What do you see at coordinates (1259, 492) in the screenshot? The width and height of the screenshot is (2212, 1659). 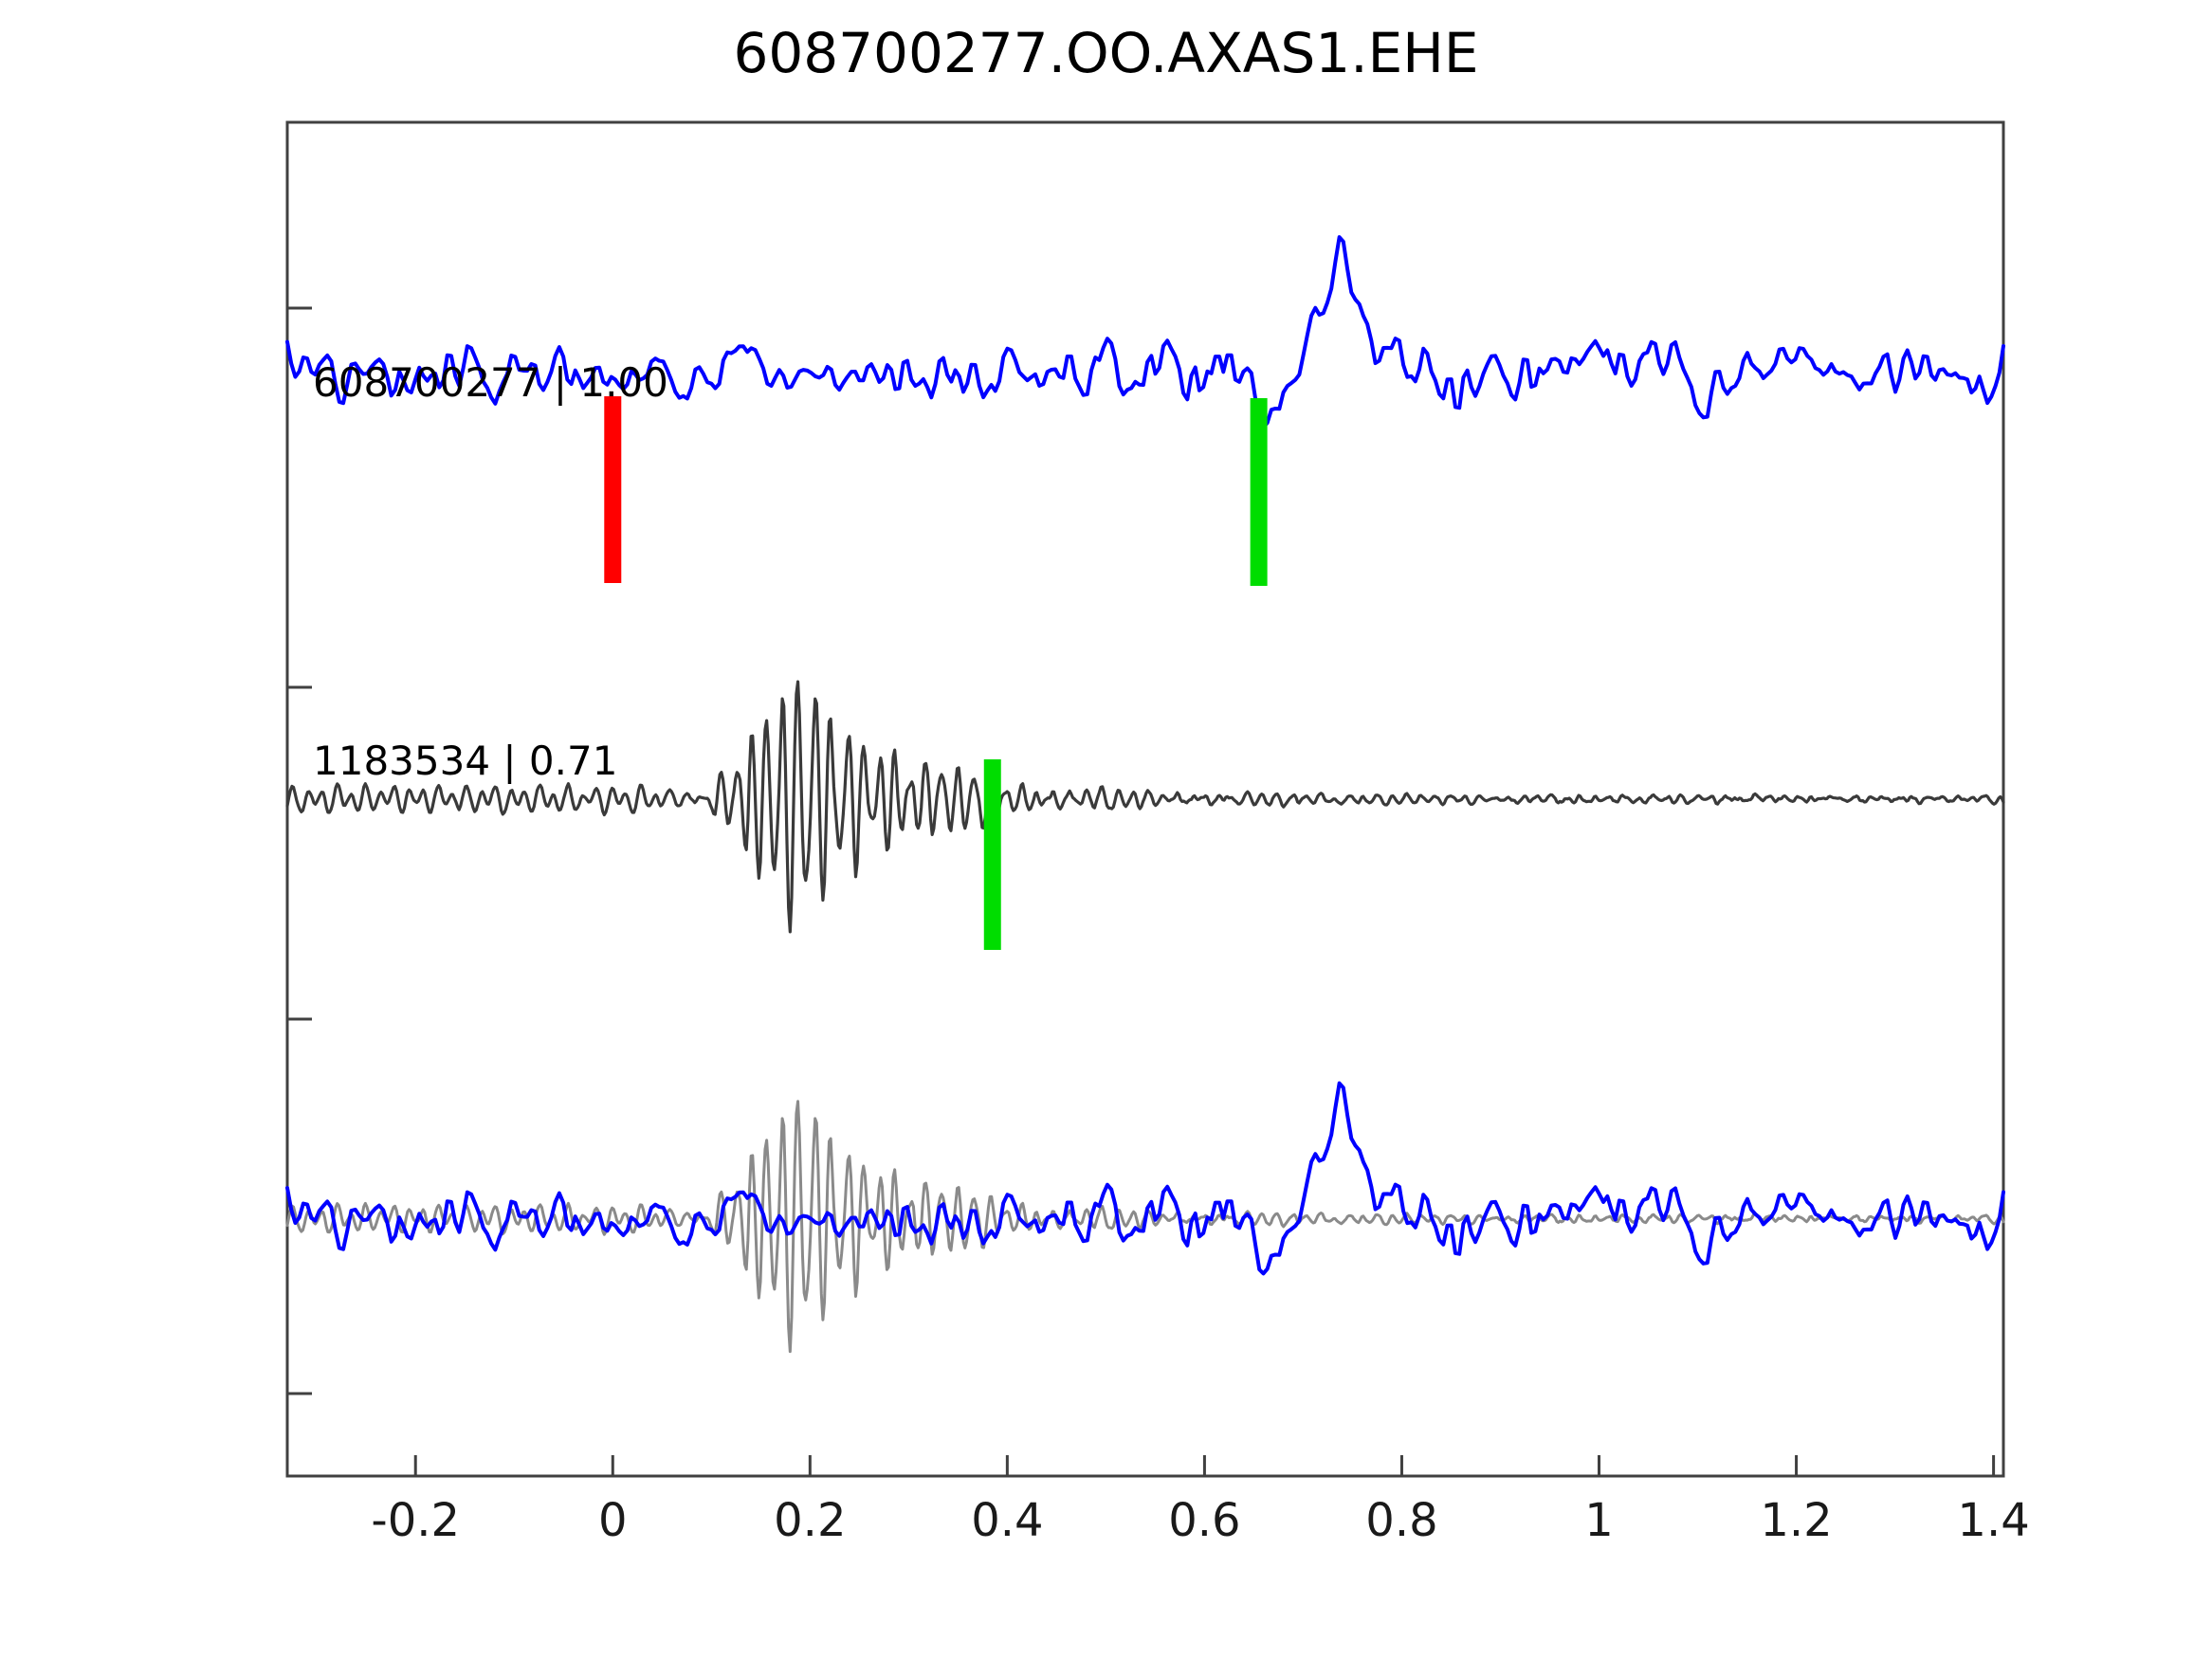 I see `pick-marker-green-template` at bounding box center [1259, 492].